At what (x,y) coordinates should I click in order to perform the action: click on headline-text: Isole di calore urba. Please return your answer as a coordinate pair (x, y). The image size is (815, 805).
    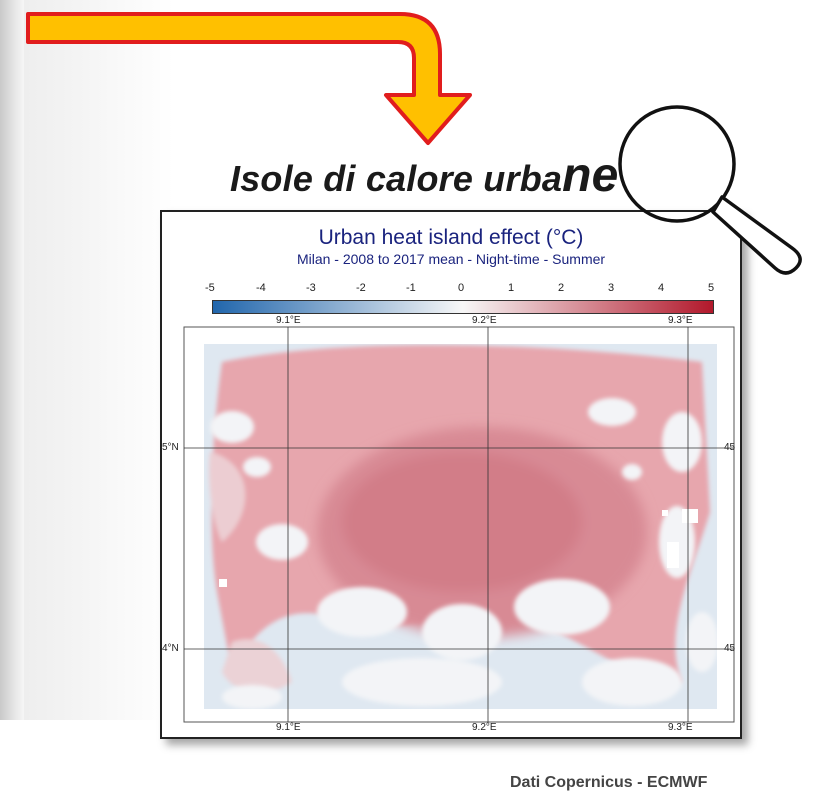
    Looking at the image, I should click on (396, 178).